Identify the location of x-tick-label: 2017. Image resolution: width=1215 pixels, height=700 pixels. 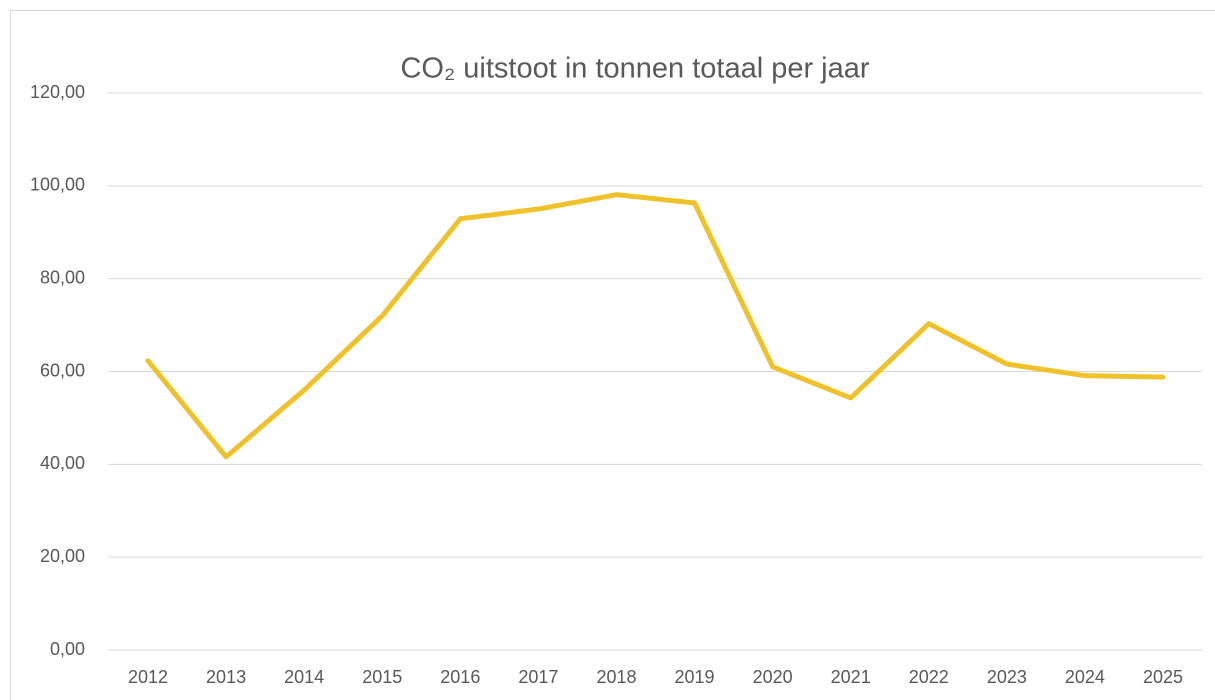
(538, 677).